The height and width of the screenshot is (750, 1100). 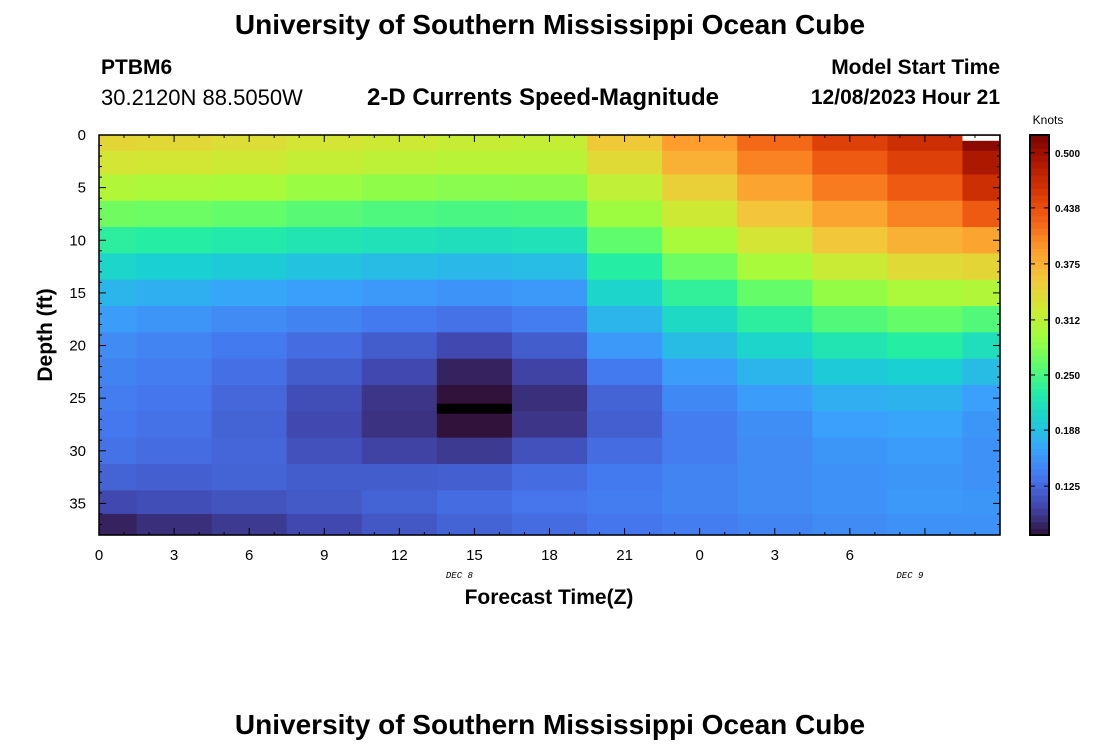 I want to click on date-label: DEC 9, so click(x=910, y=576).